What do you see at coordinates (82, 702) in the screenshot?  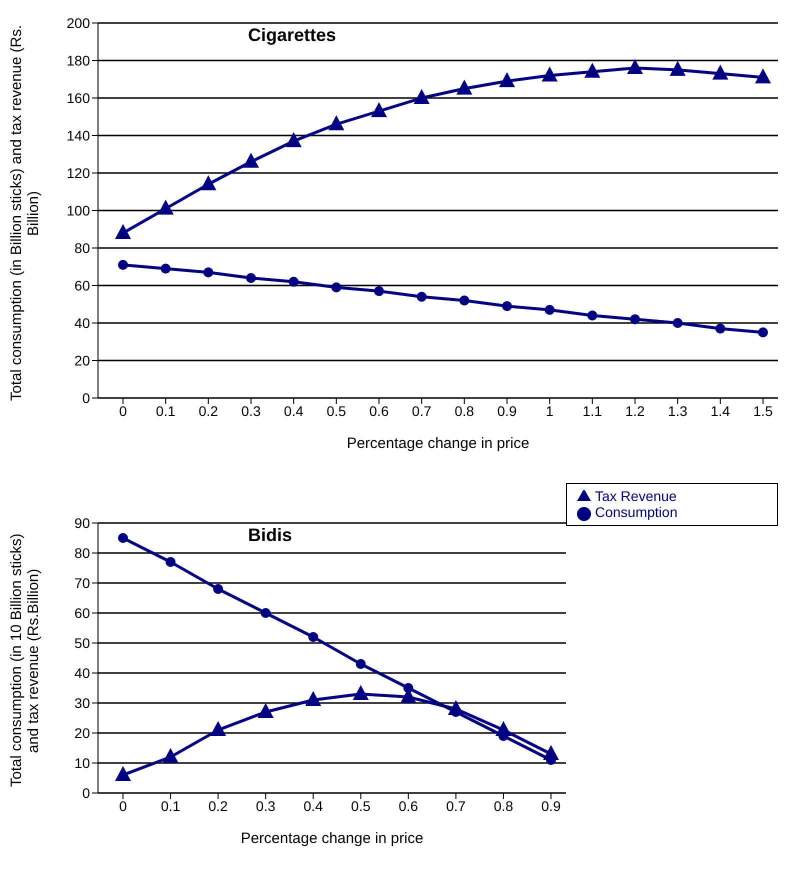 I see `y-tick-label: 30` at bounding box center [82, 702].